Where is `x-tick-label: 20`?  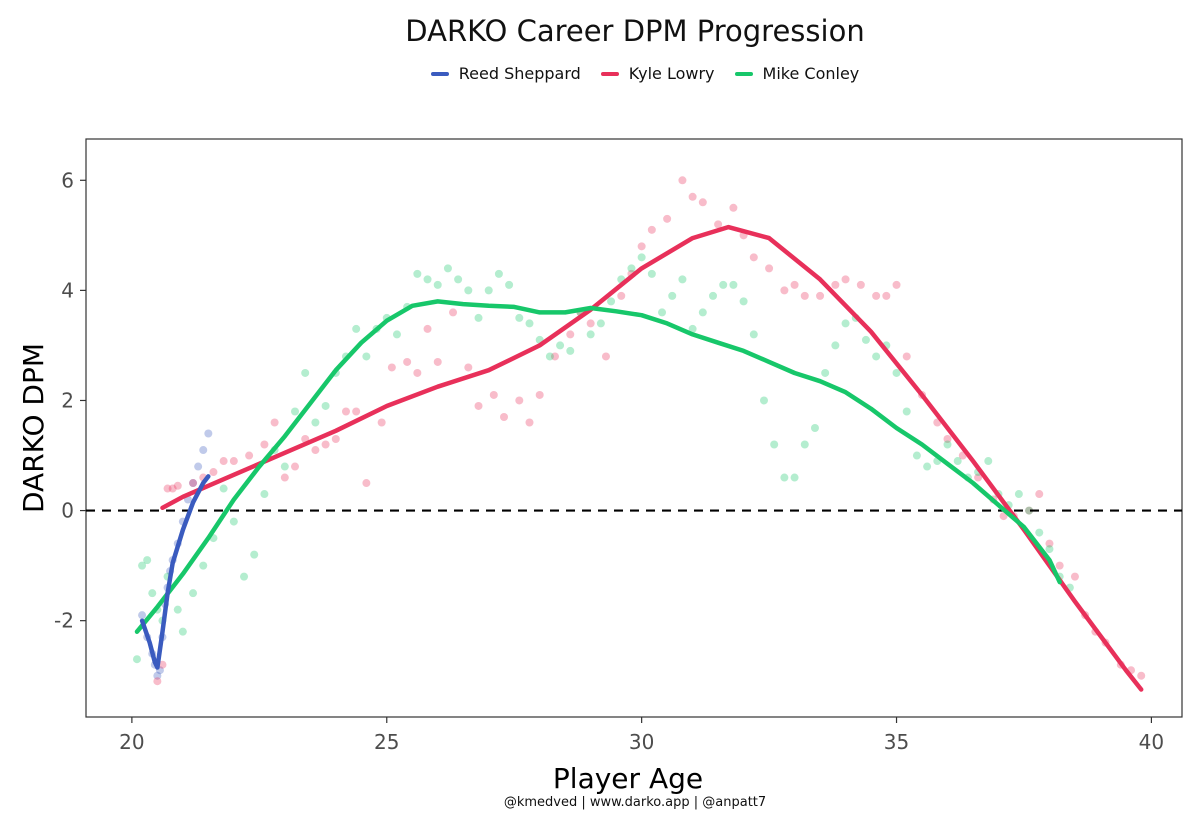 x-tick-label: 20 is located at coordinates (131, 742).